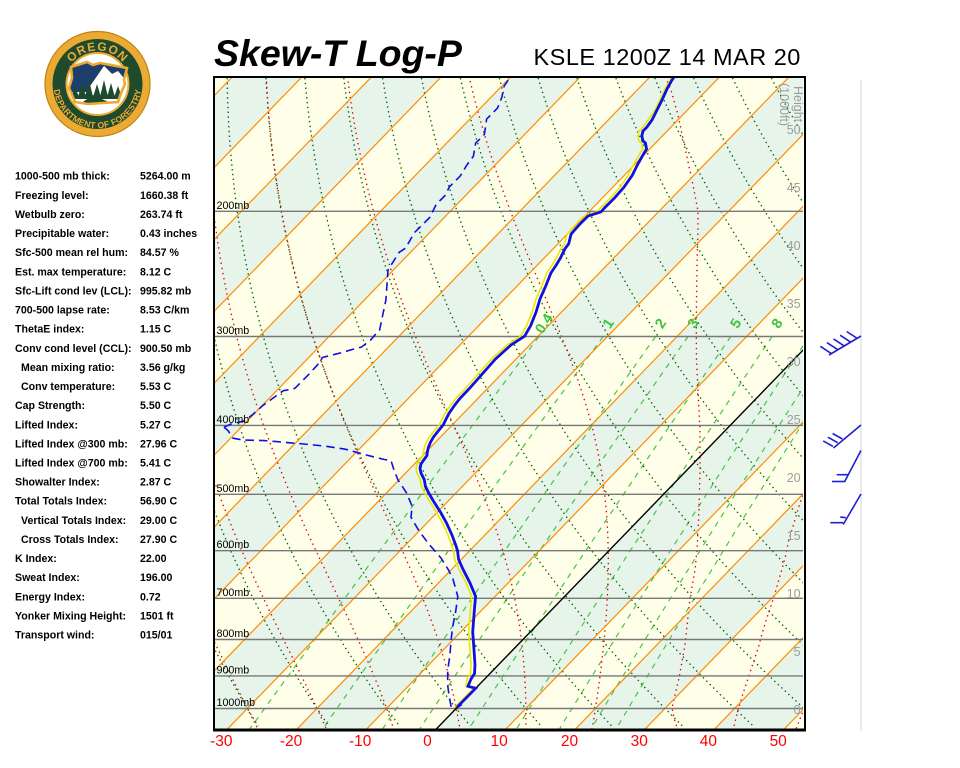  I want to click on svg-text: 45, so click(794, 188).